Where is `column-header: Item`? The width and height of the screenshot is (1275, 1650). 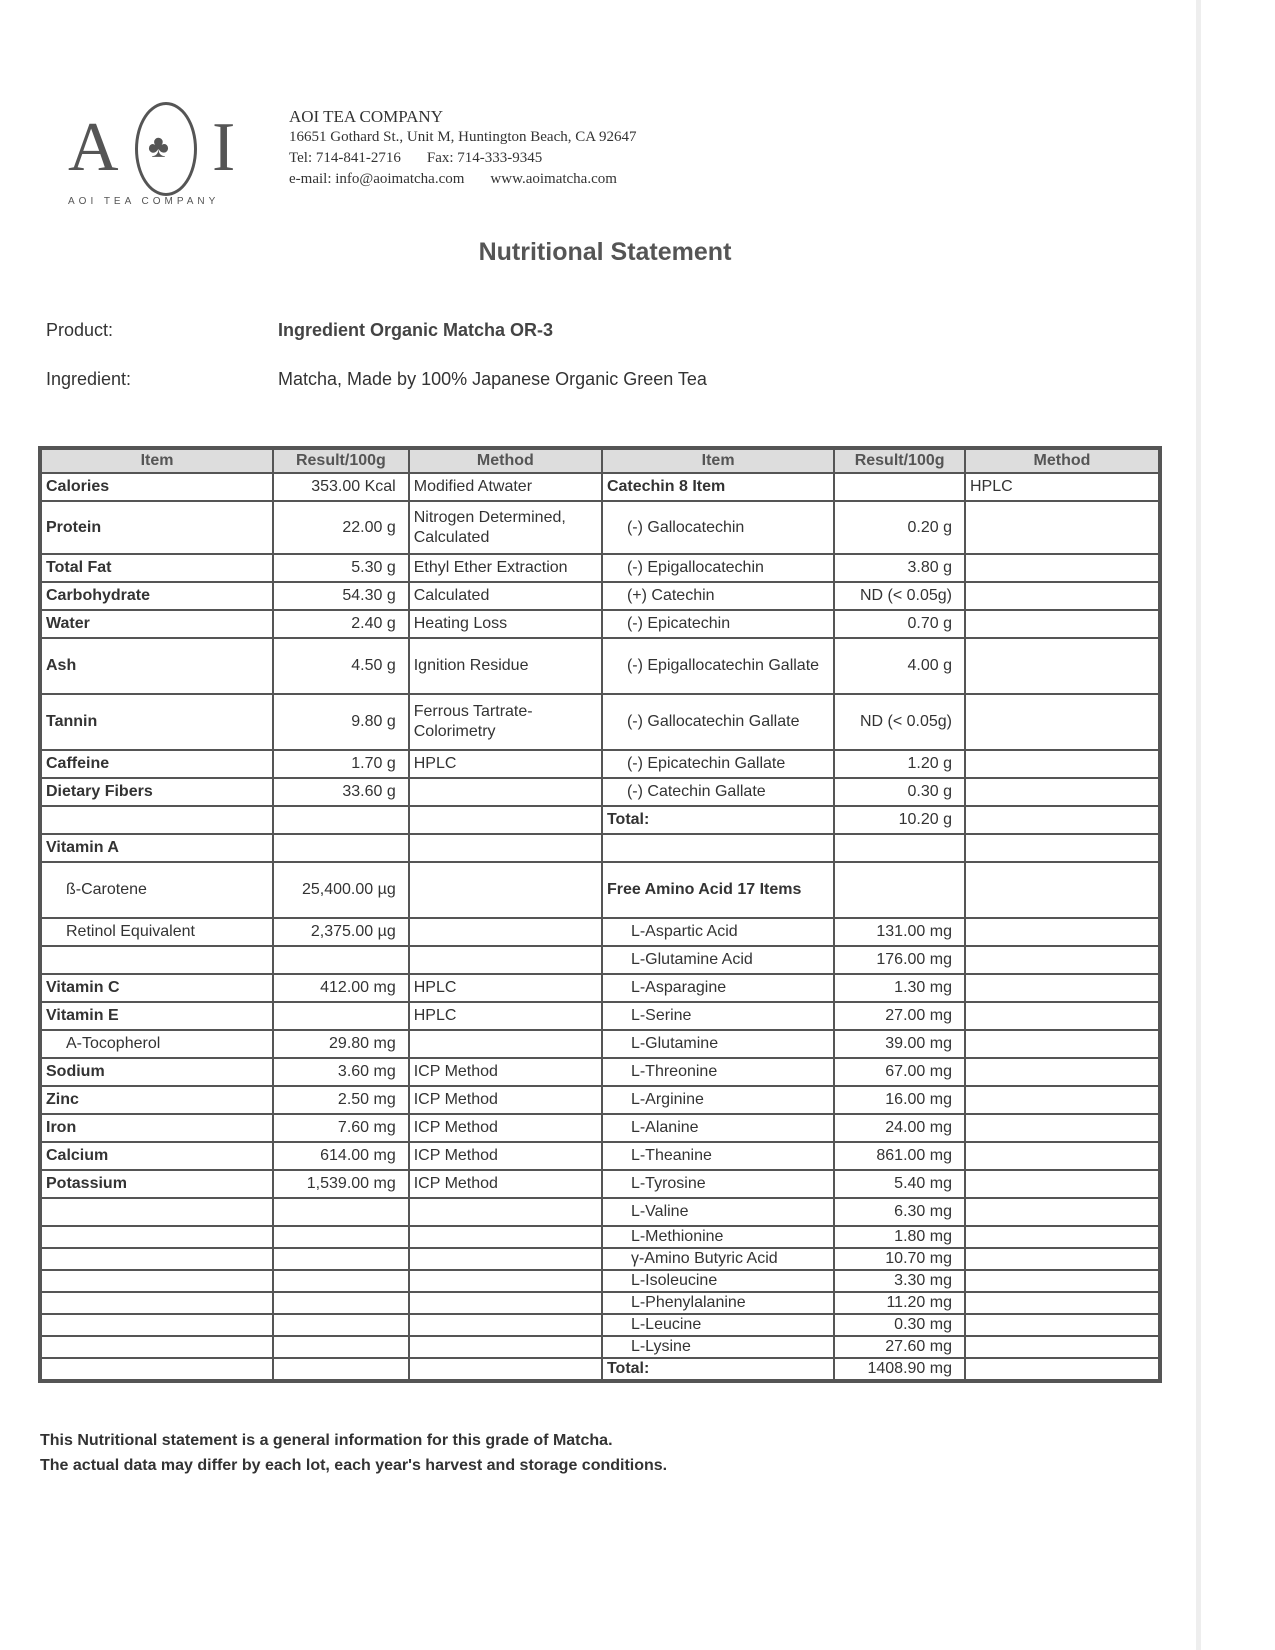
column-header: Item is located at coordinates (718, 460).